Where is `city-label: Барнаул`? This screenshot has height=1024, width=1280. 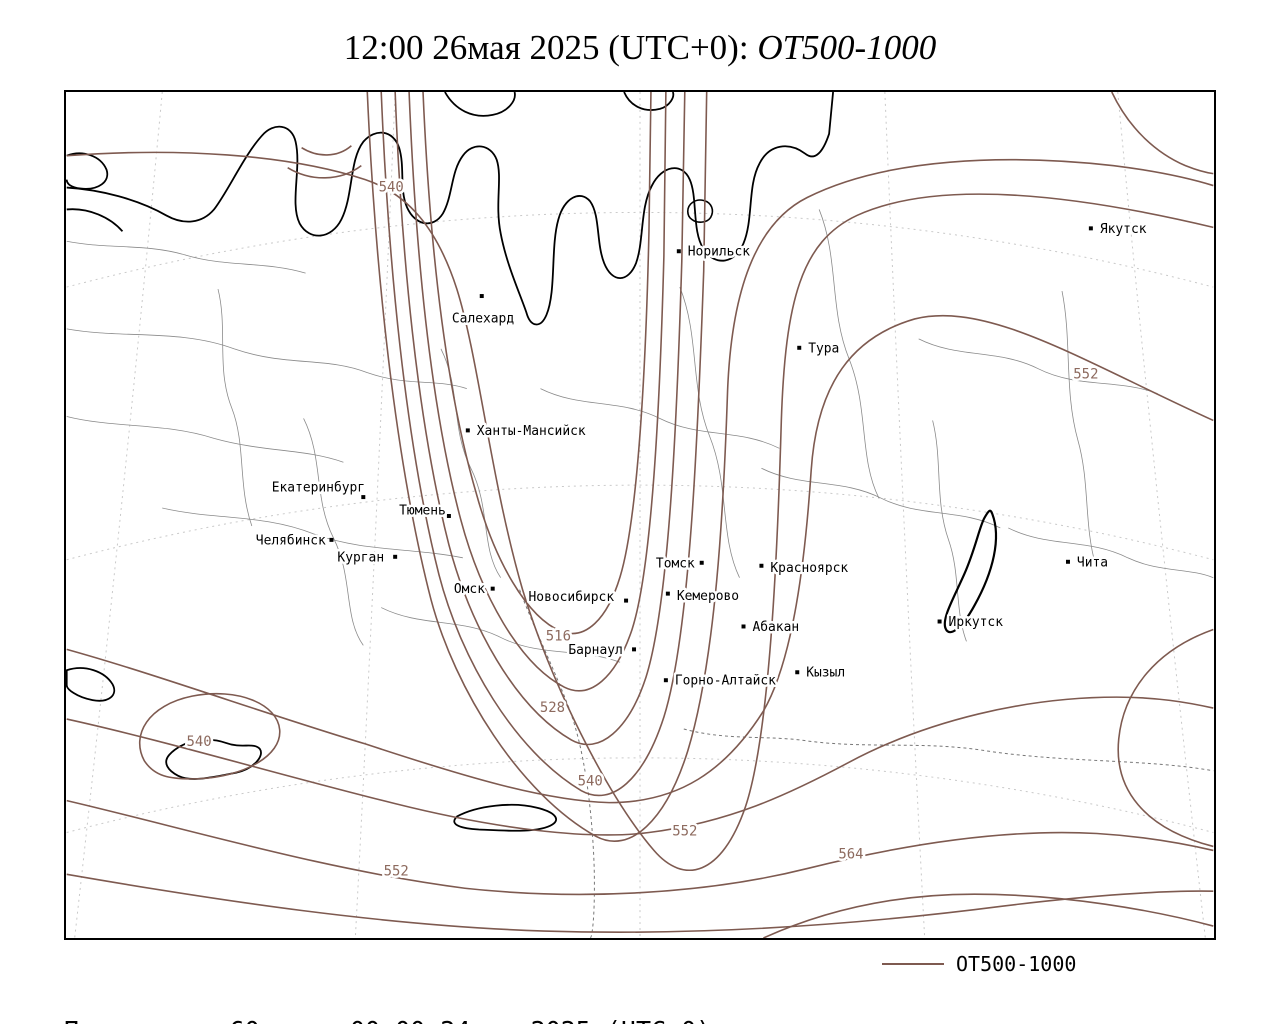 city-label: Барнаул is located at coordinates (595, 650).